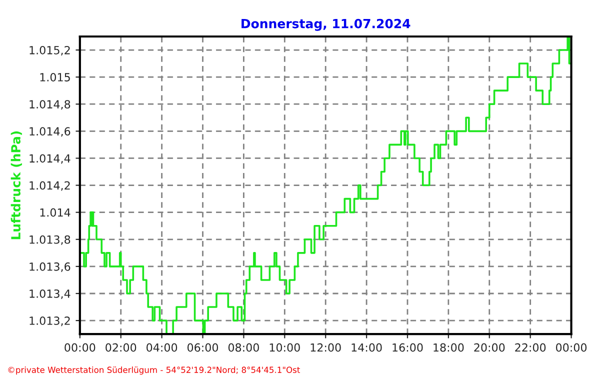 The height and width of the screenshot is (384, 592). Describe the element at coordinates (50, 321) in the screenshot. I see `y-tick-label: 1.013,2` at that location.